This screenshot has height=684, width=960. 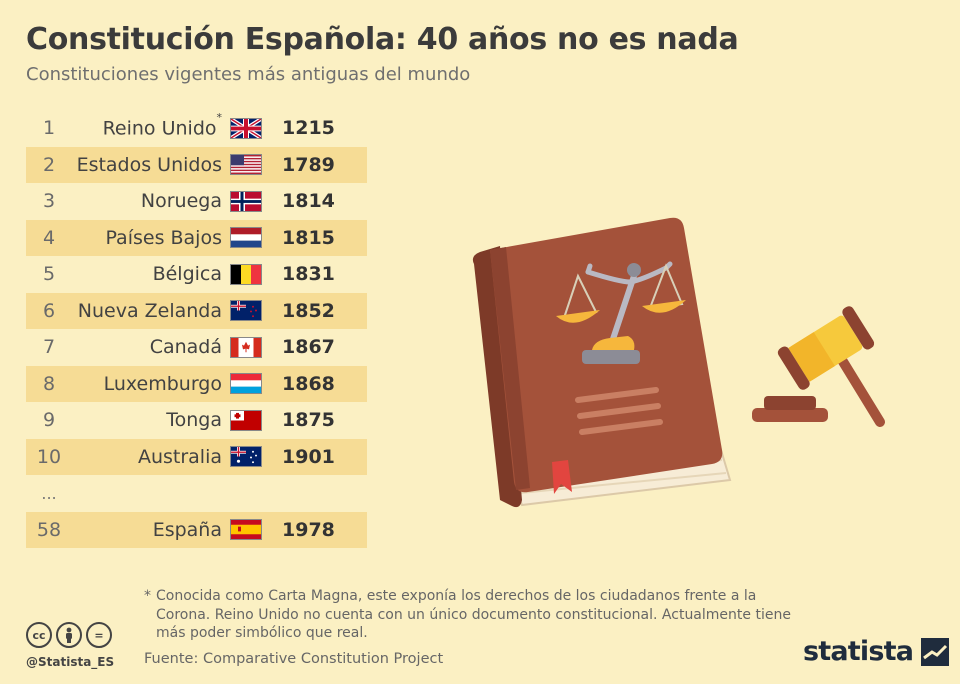 What do you see at coordinates (49, 128) in the screenshot?
I see `rank-cell: 1` at bounding box center [49, 128].